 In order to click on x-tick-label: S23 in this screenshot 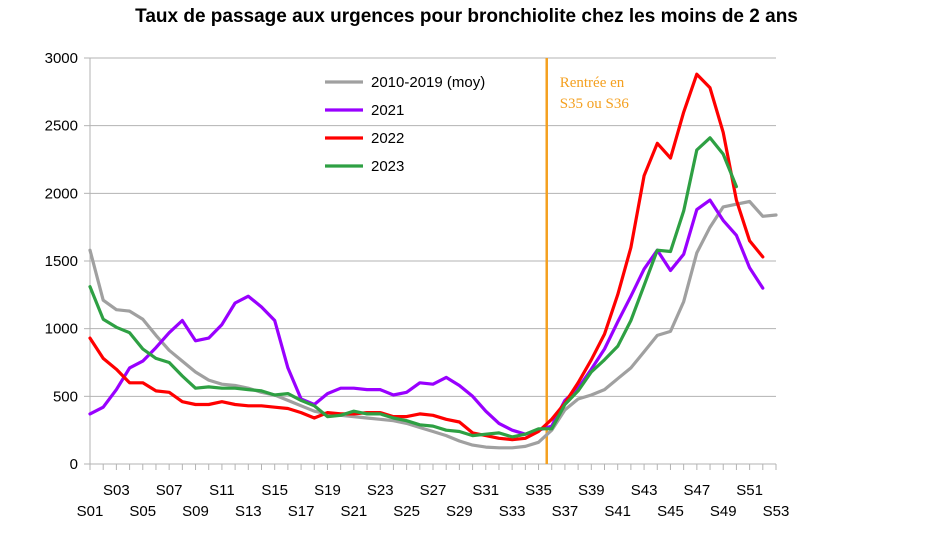, I will do `click(380, 490)`.